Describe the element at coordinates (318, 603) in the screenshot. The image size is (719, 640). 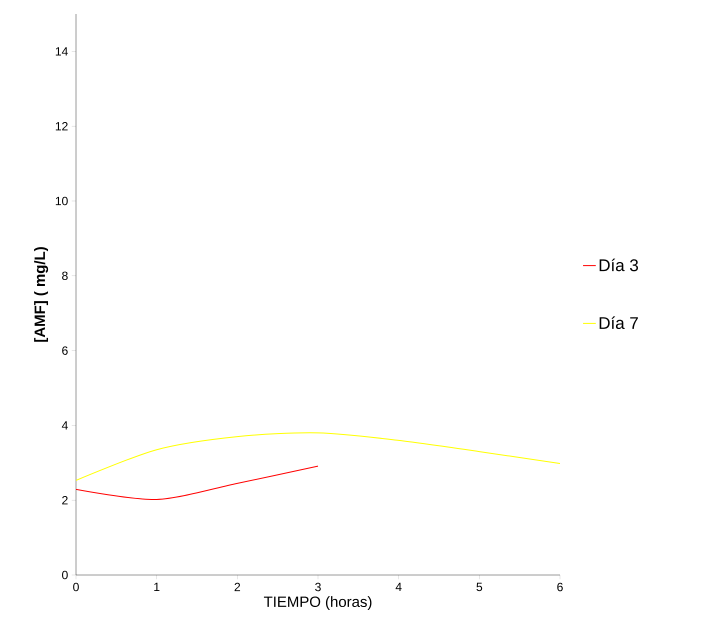
I see `x-axis-title: TIEMPO (horas)` at that location.